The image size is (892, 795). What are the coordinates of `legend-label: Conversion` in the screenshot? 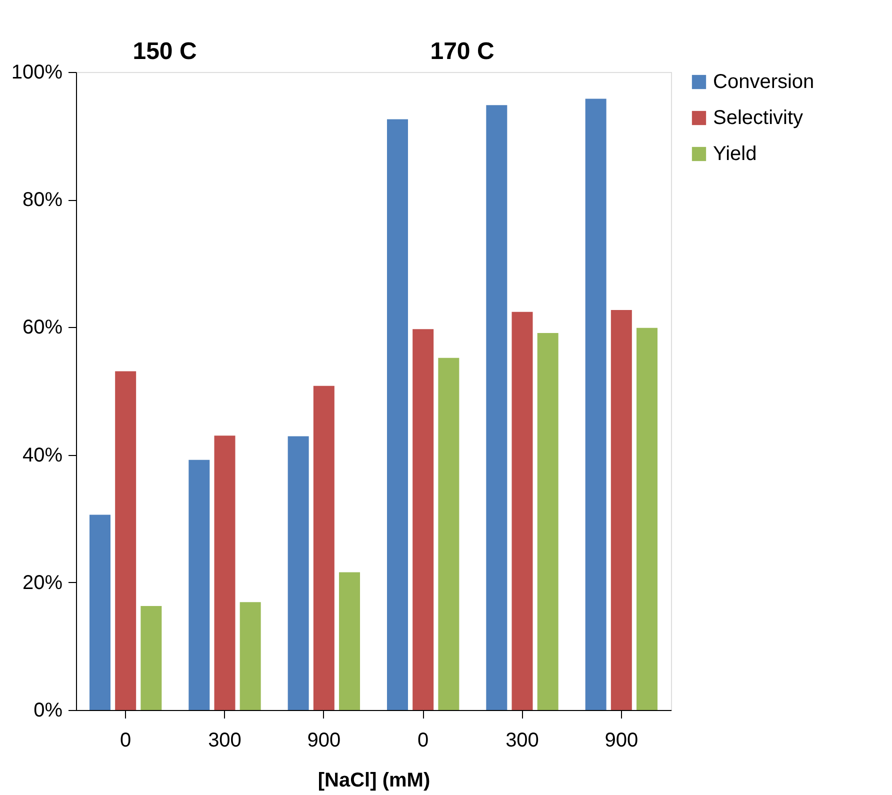 It's located at (763, 82).